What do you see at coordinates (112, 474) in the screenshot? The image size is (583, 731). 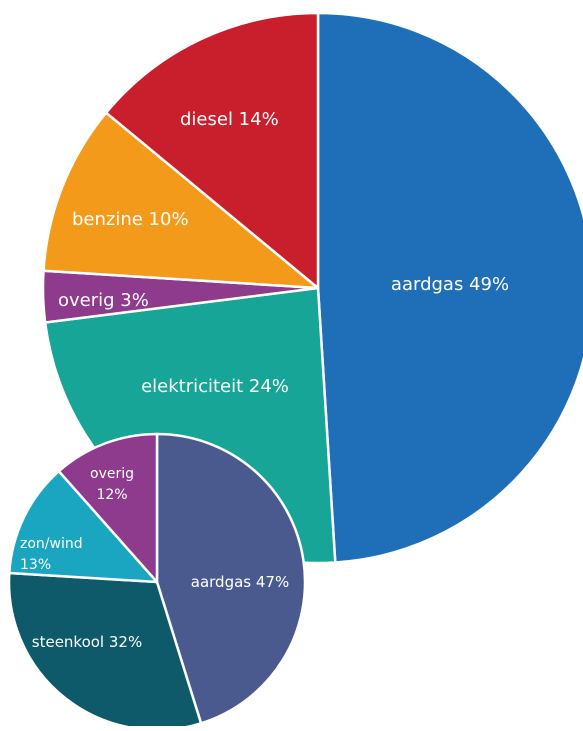 I see `slice-label-overig-line1: overig` at bounding box center [112, 474].